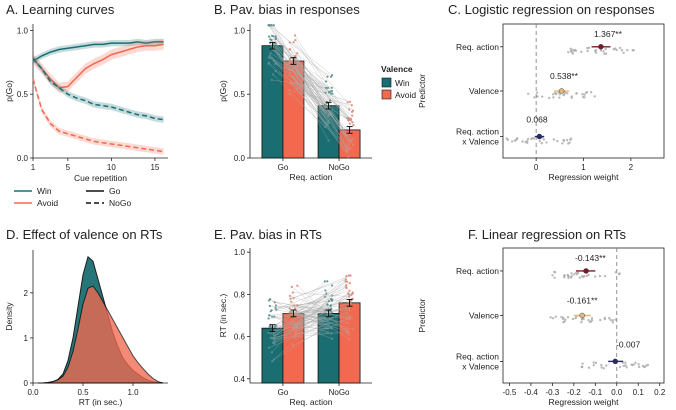 The width and height of the screenshot is (676, 410). I want to click on panel-c-estimate-point, so click(561, 91).